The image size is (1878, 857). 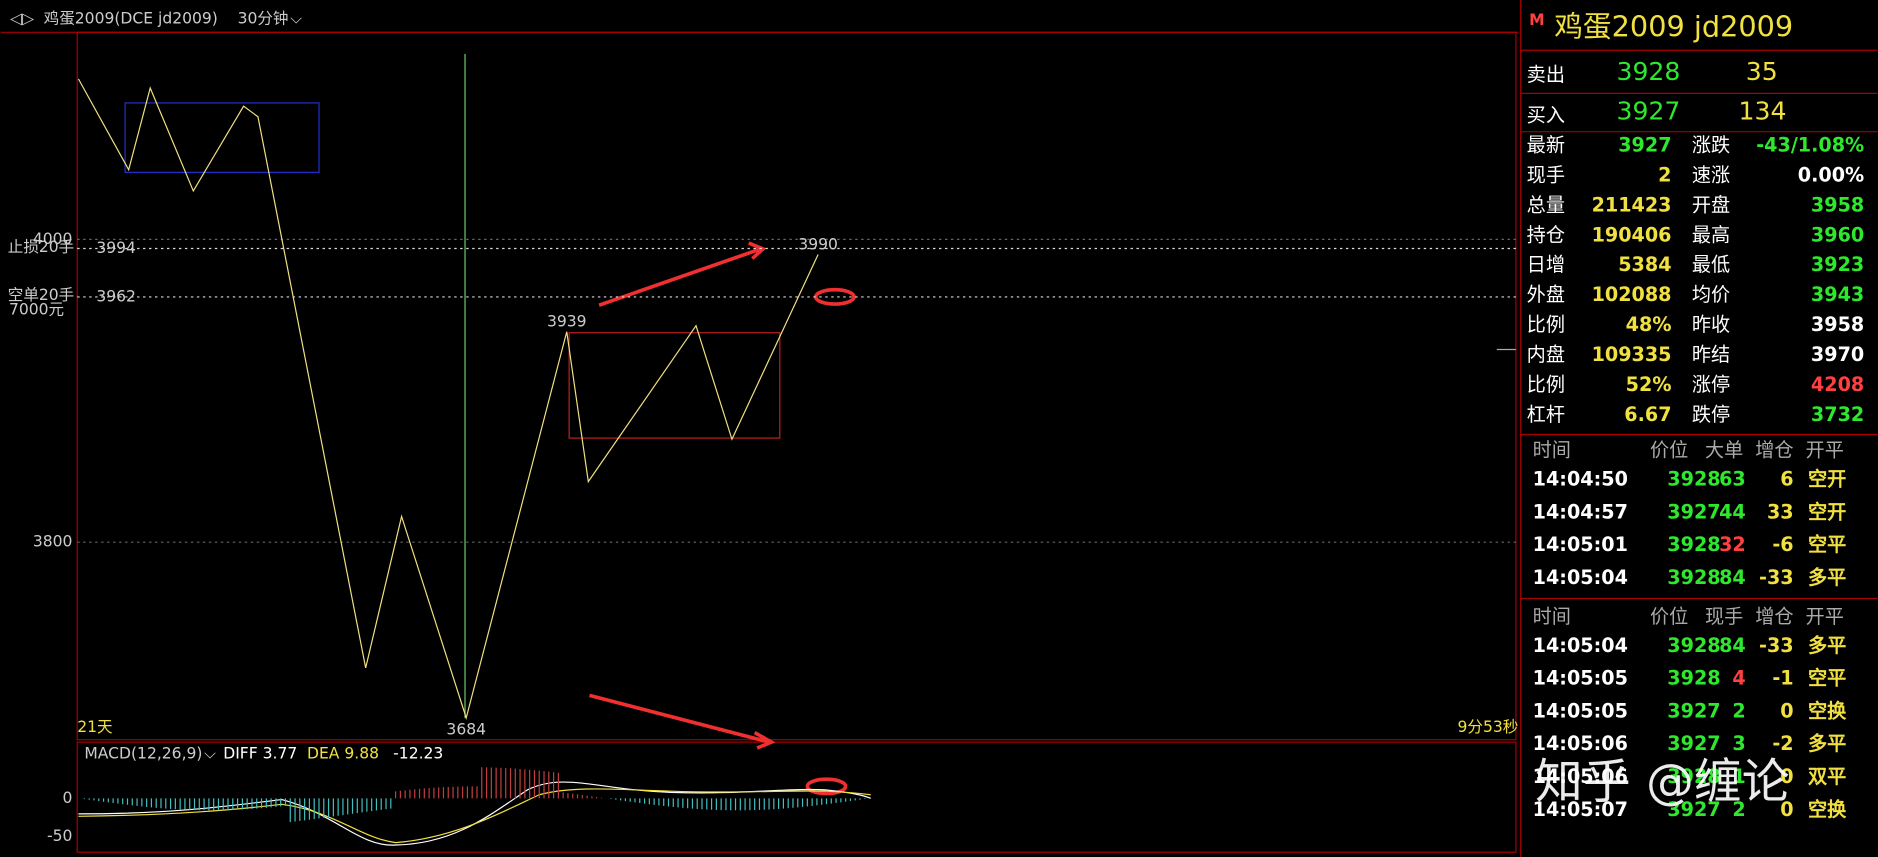 I want to click on quote-label: 持仓, so click(x=1546, y=234).